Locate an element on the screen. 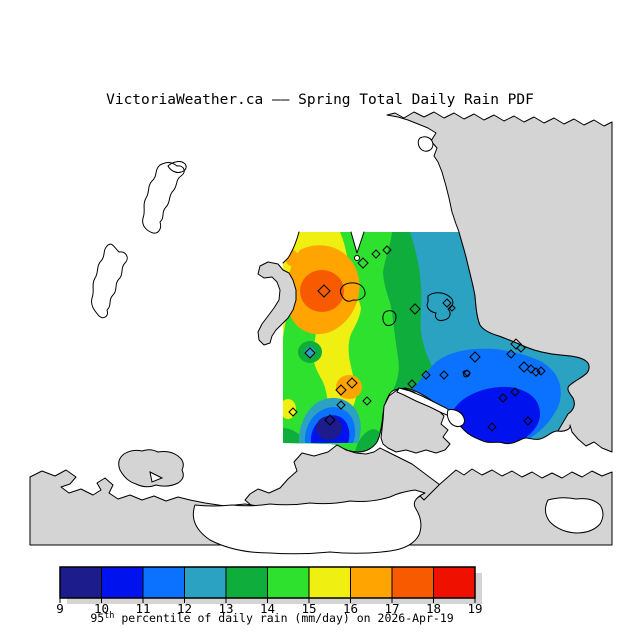 Image resolution: width=640 pixels, height=640 pixels. colorbar-ticks is located at coordinates (267, 600).